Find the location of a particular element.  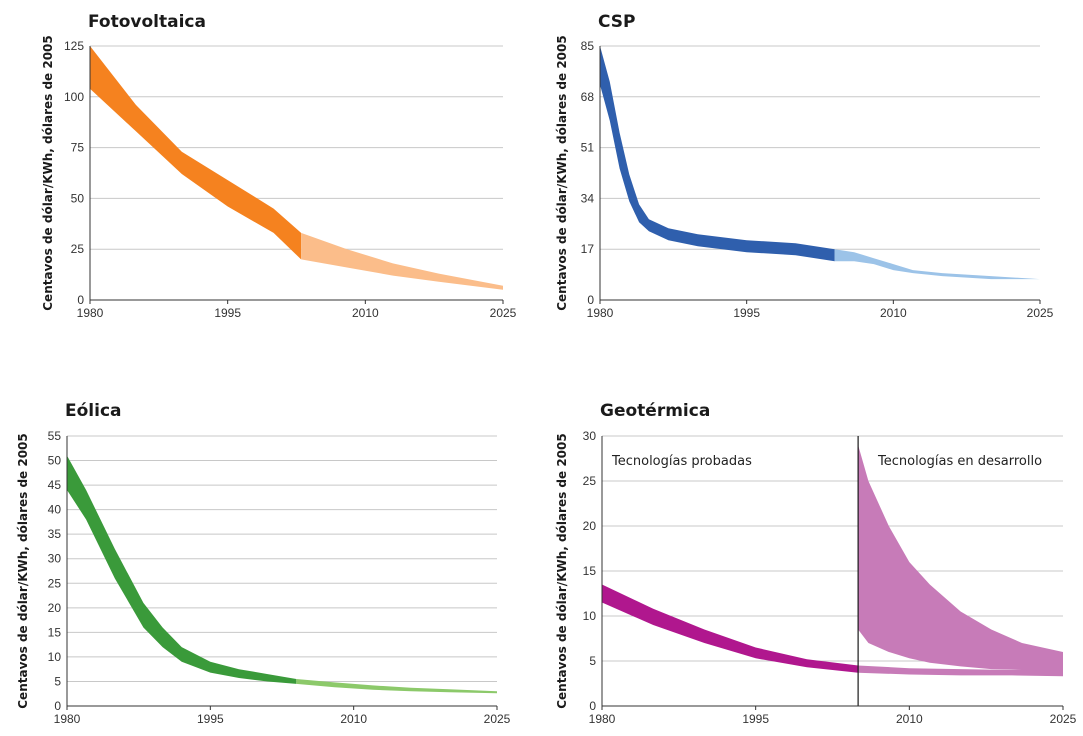

y-tick-label: 75 is located at coordinates (78, 148).